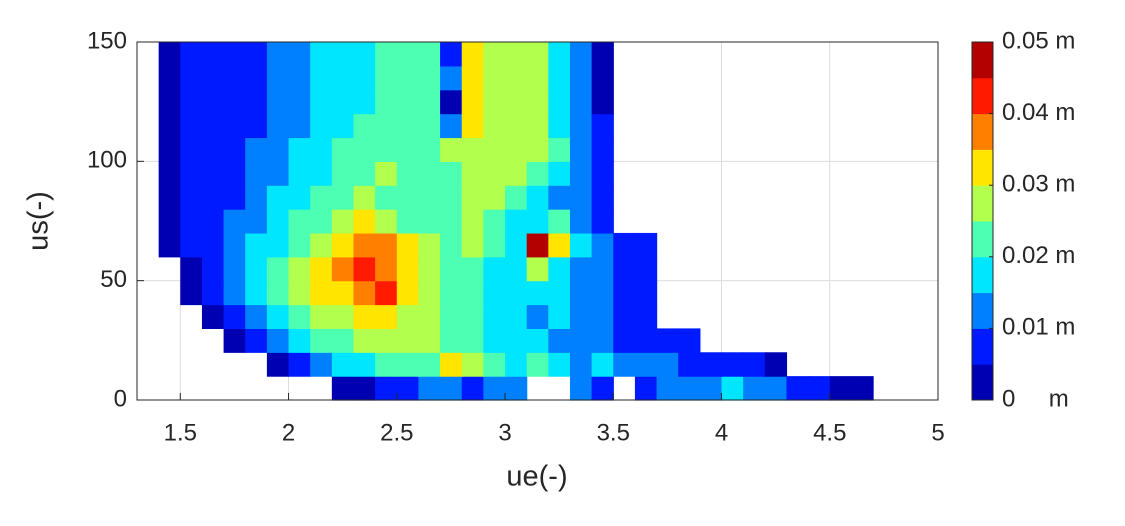  Describe the element at coordinates (107, 40) in the screenshot. I see `y-tick-label: 150` at that location.